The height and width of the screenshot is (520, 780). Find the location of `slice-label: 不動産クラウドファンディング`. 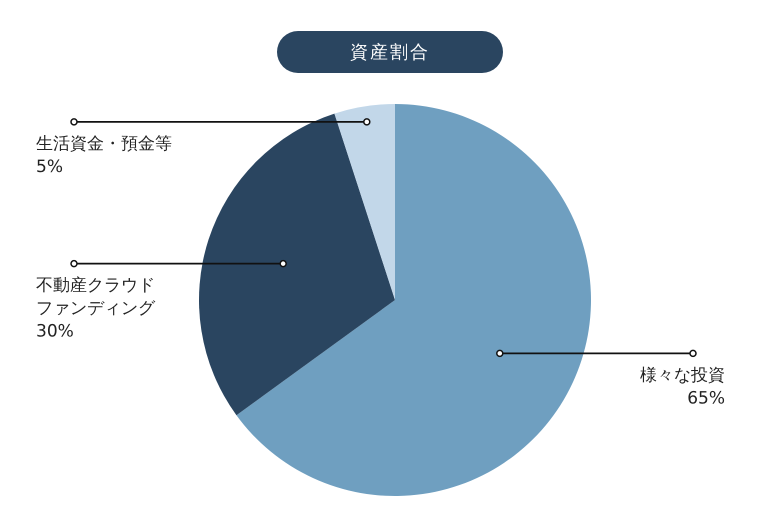

slice-label: 不動産クラウドファンディング is located at coordinates (96, 297).